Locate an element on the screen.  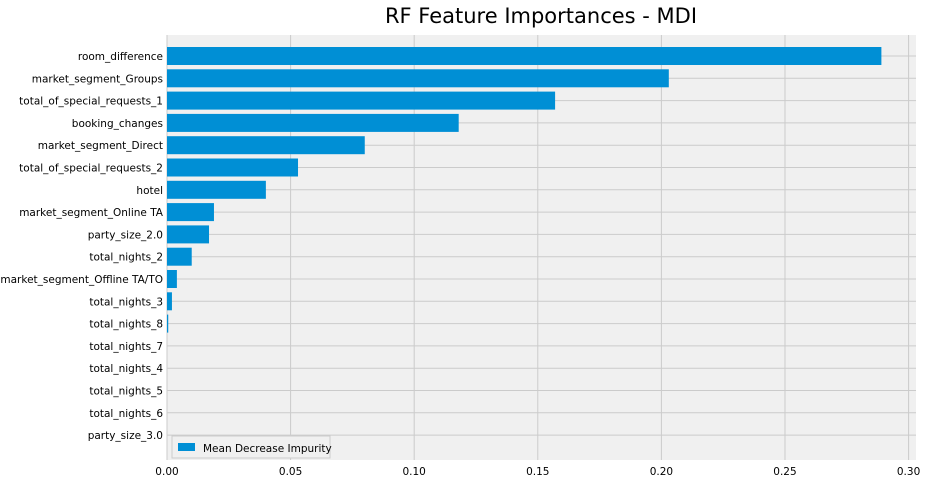
legend-swatch is located at coordinates (186, 447).